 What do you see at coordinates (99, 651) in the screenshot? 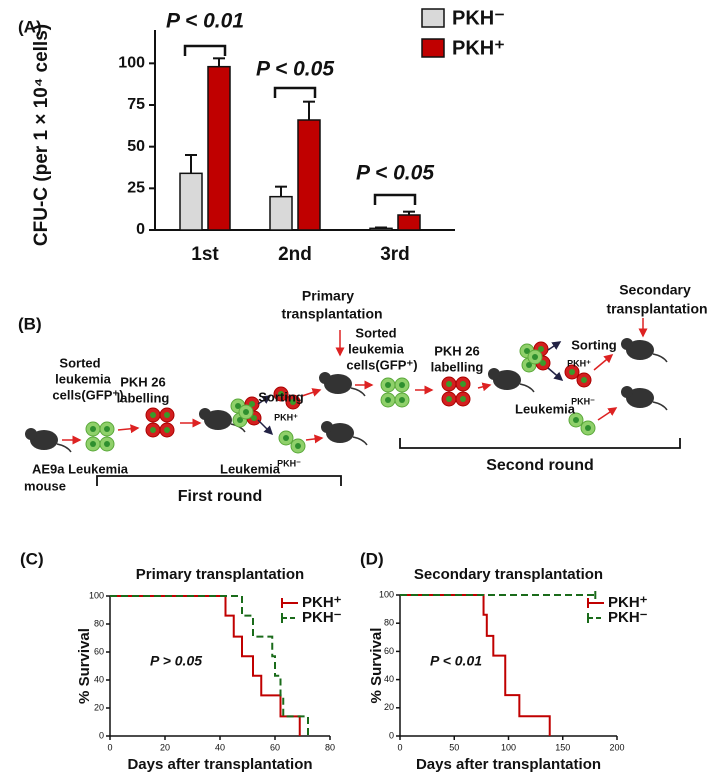
I see `y-tick-label: 60` at bounding box center [99, 651].